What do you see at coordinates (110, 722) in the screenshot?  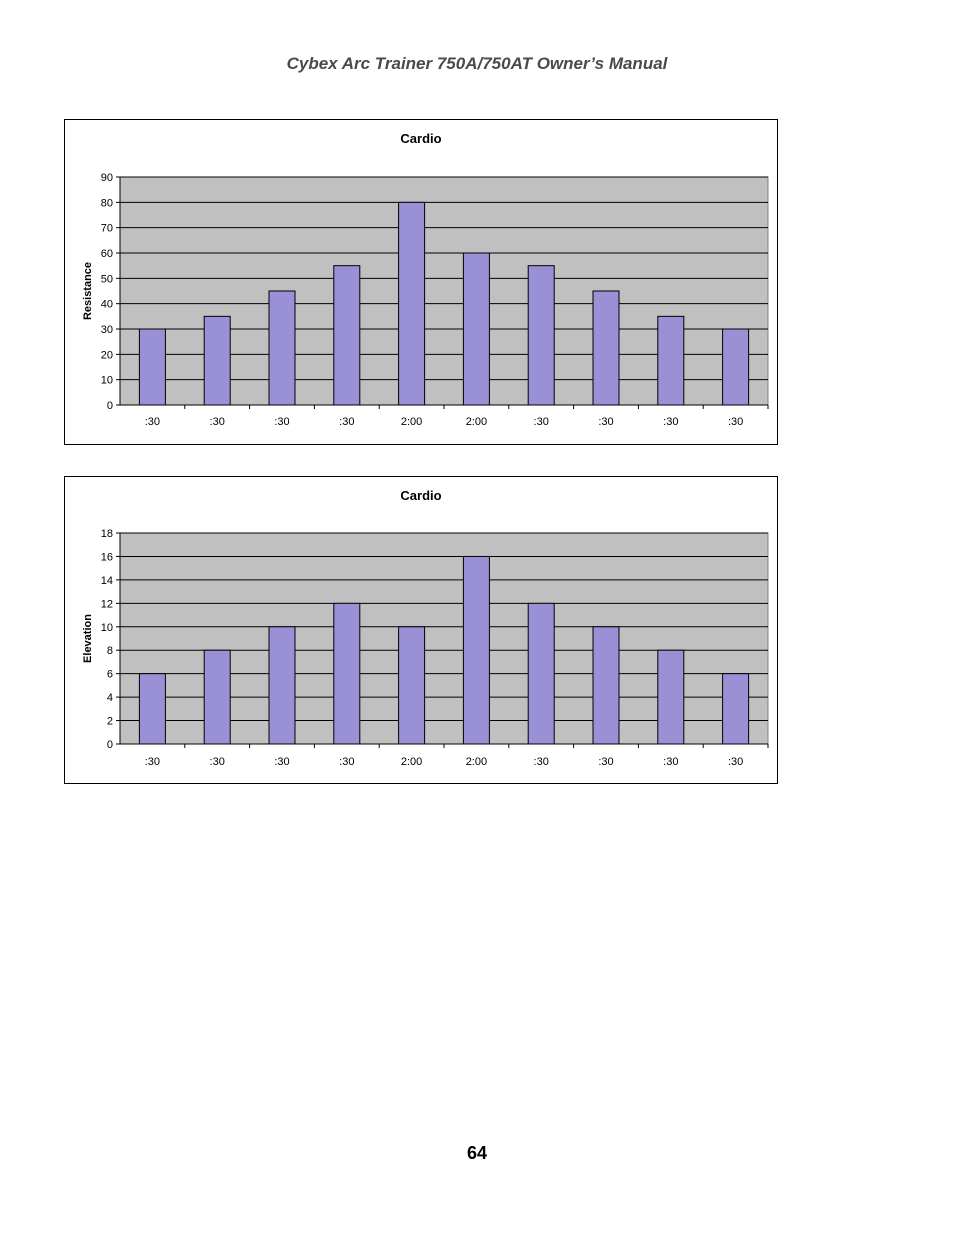 I see `elevation-y-tick-label: 2` at bounding box center [110, 722].